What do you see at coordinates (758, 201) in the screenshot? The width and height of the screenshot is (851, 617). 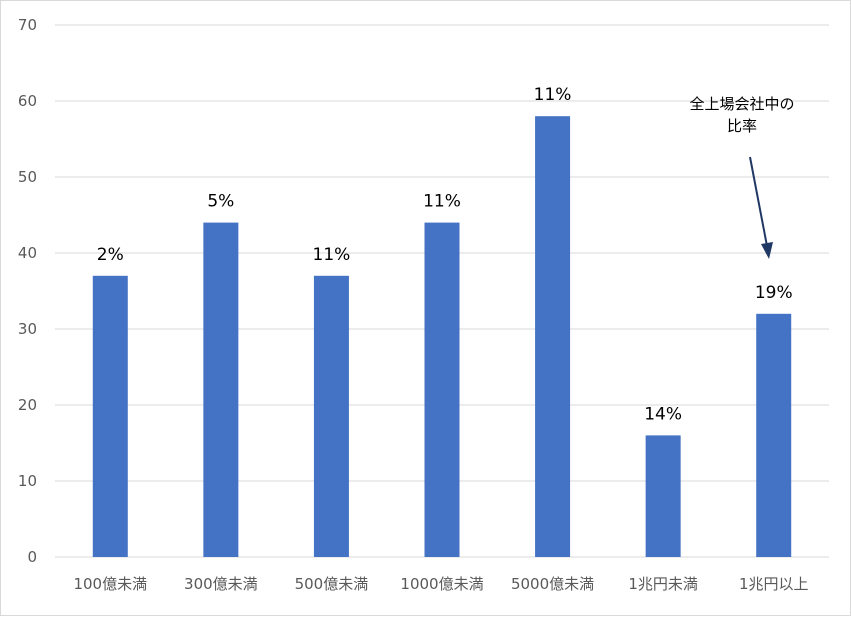 I see `annotation-arrow-shaft` at bounding box center [758, 201].